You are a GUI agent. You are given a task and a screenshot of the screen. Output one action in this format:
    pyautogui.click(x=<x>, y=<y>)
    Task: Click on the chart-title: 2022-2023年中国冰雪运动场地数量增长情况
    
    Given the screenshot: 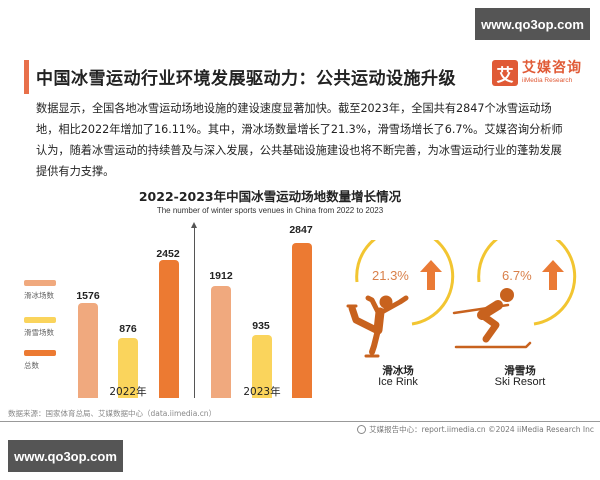 What is the action you would take?
    pyautogui.click(x=270, y=196)
    